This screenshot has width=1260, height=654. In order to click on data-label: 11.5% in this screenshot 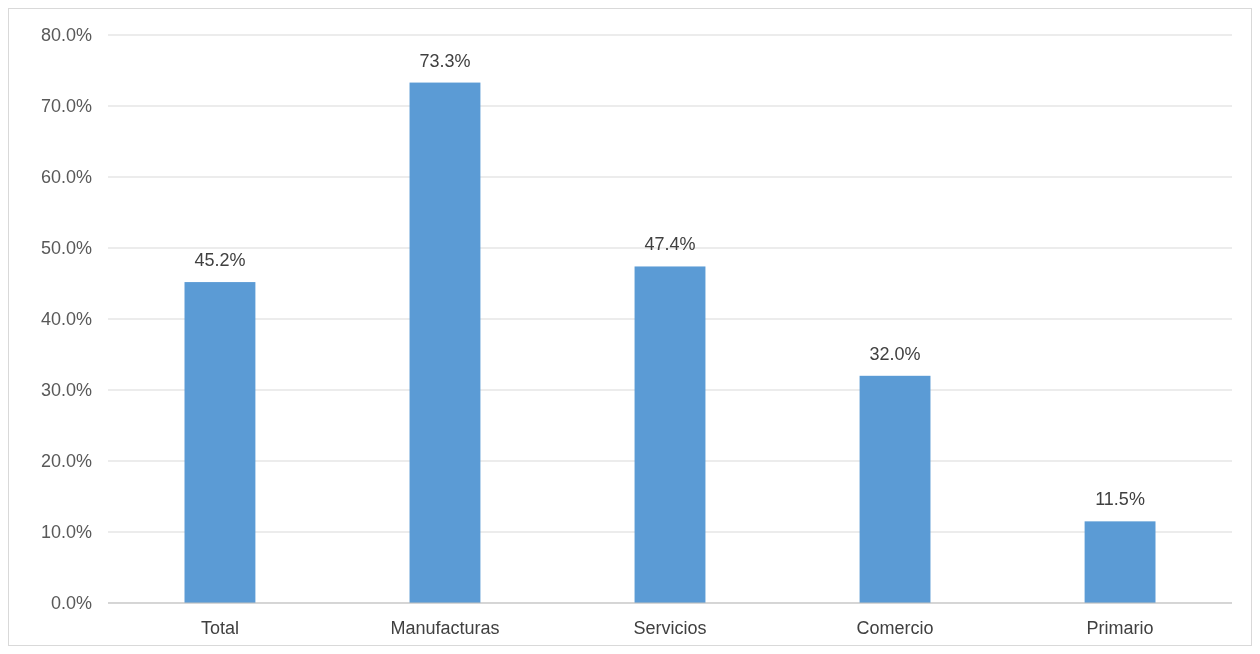, I will do `click(1120, 499)`.